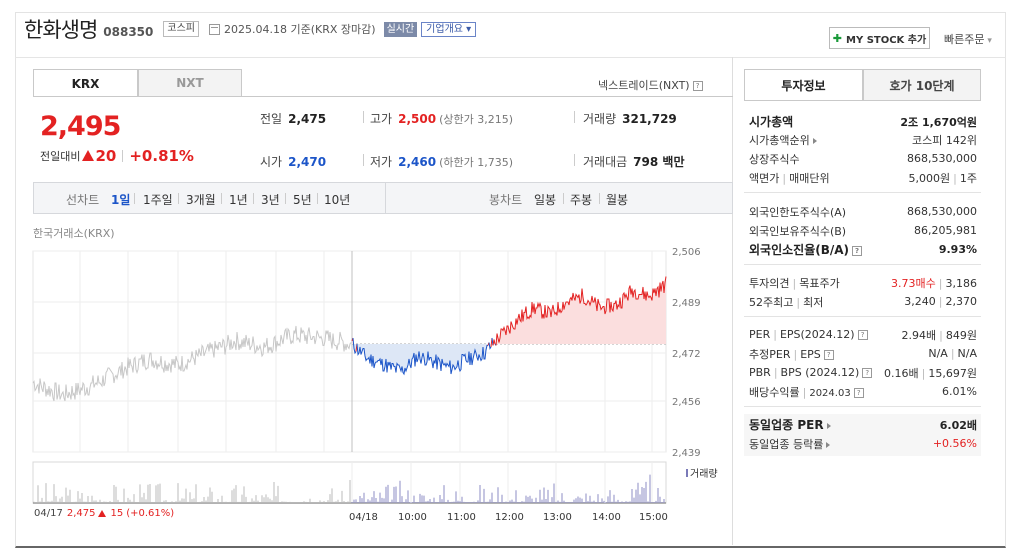 The height and width of the screenshot is (560, 1026). Describe the element at coordinates (383, 198) in the screenshot. I see `period-bar: 선차트 1일 1주일 3개월 1년 3년 5년 10년 봉차트 일봉 주봉 월봉` at that location.